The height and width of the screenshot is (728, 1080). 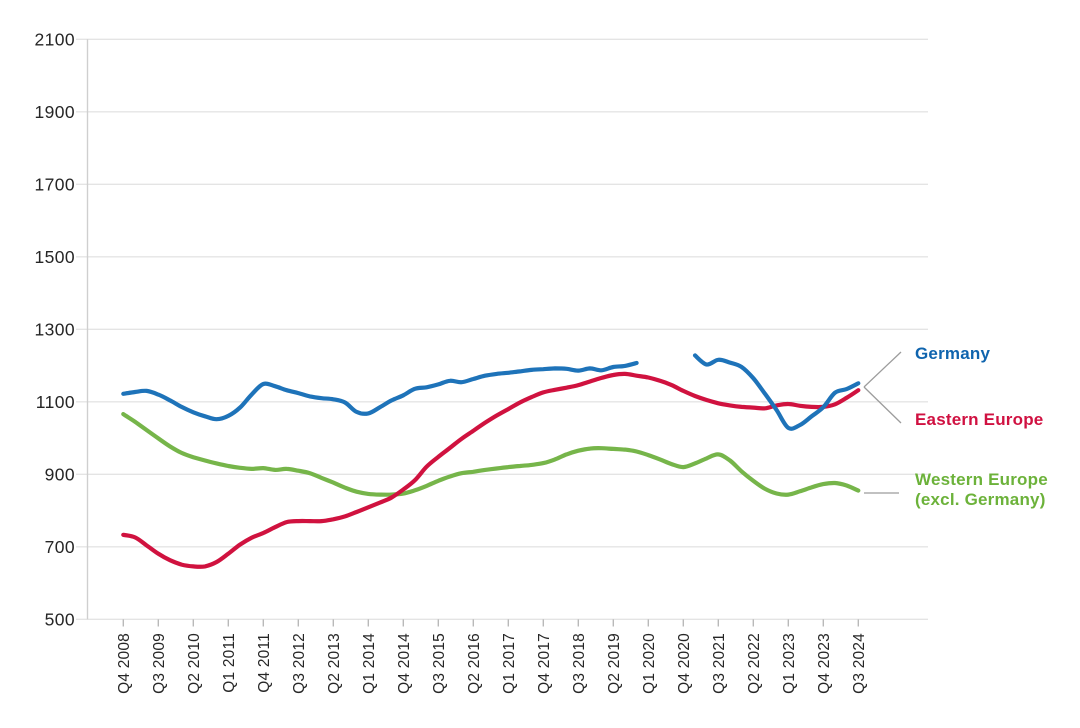 What do you see at coordinates (719, 663) in the screenshot?
I see `x-axis-tick-label: Q3 2021` at bounding box center [719, 663].